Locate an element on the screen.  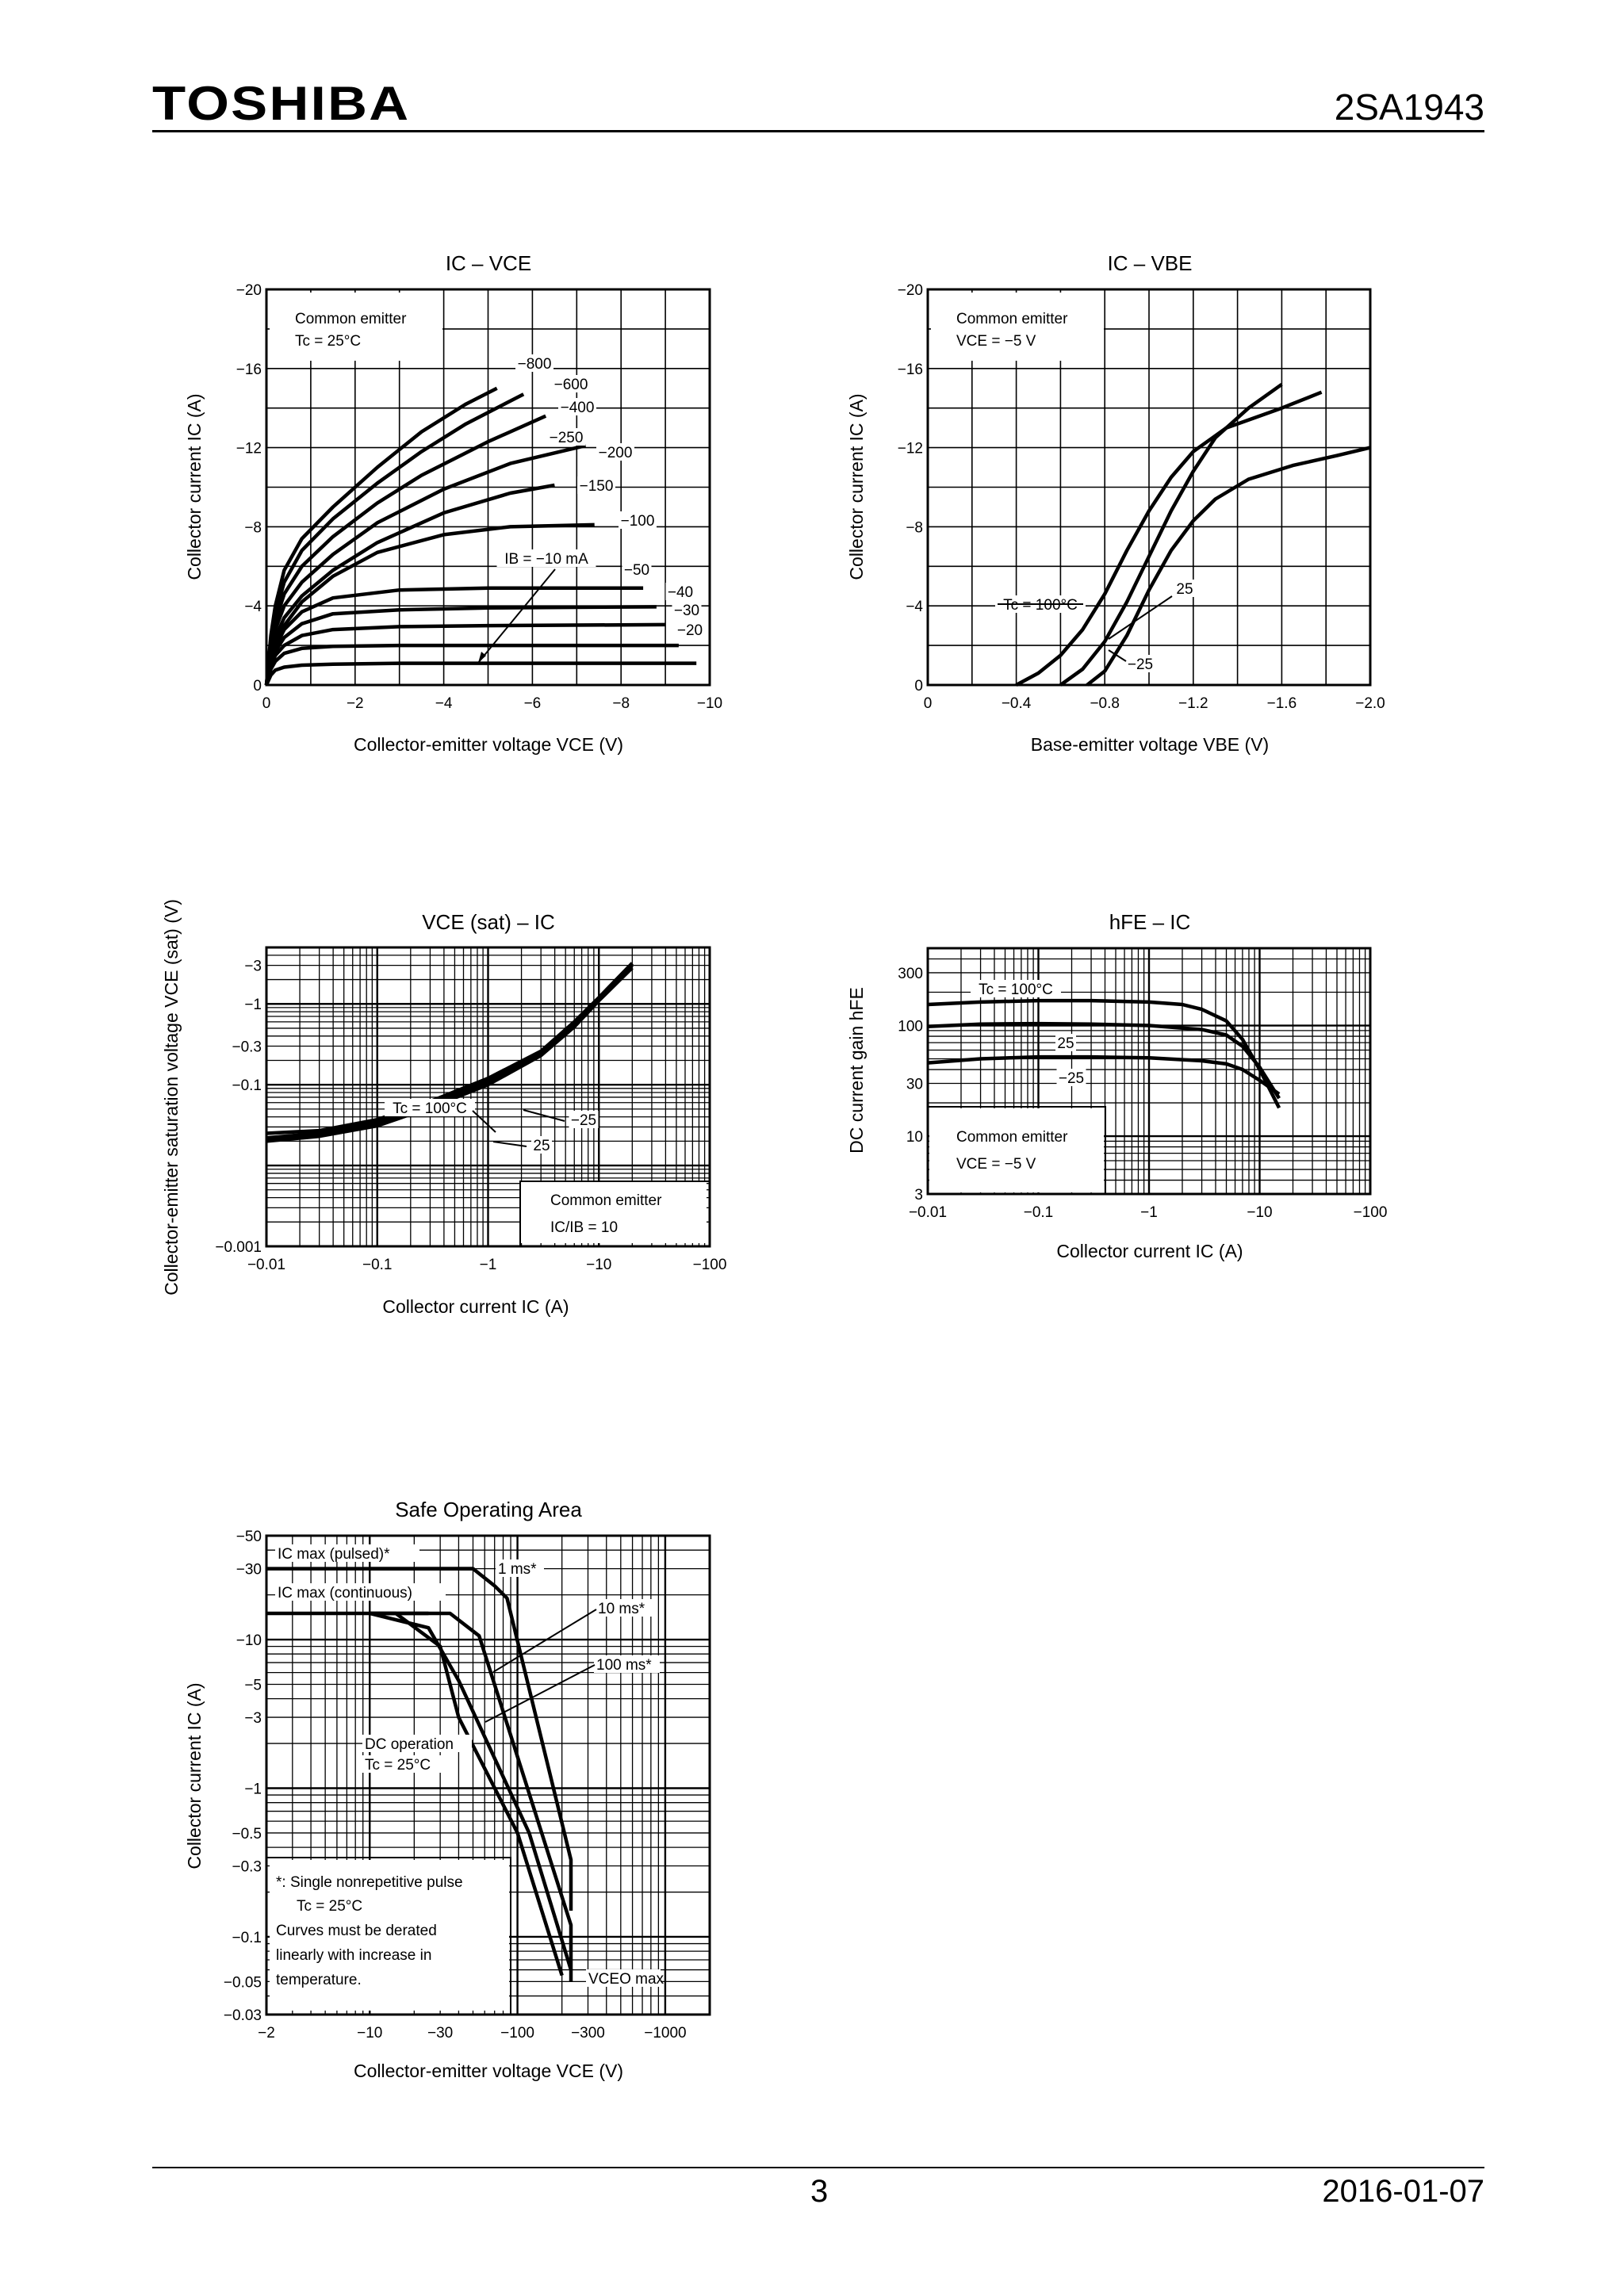
y-tick-label: 10 is located at coordinates (914, 1137).